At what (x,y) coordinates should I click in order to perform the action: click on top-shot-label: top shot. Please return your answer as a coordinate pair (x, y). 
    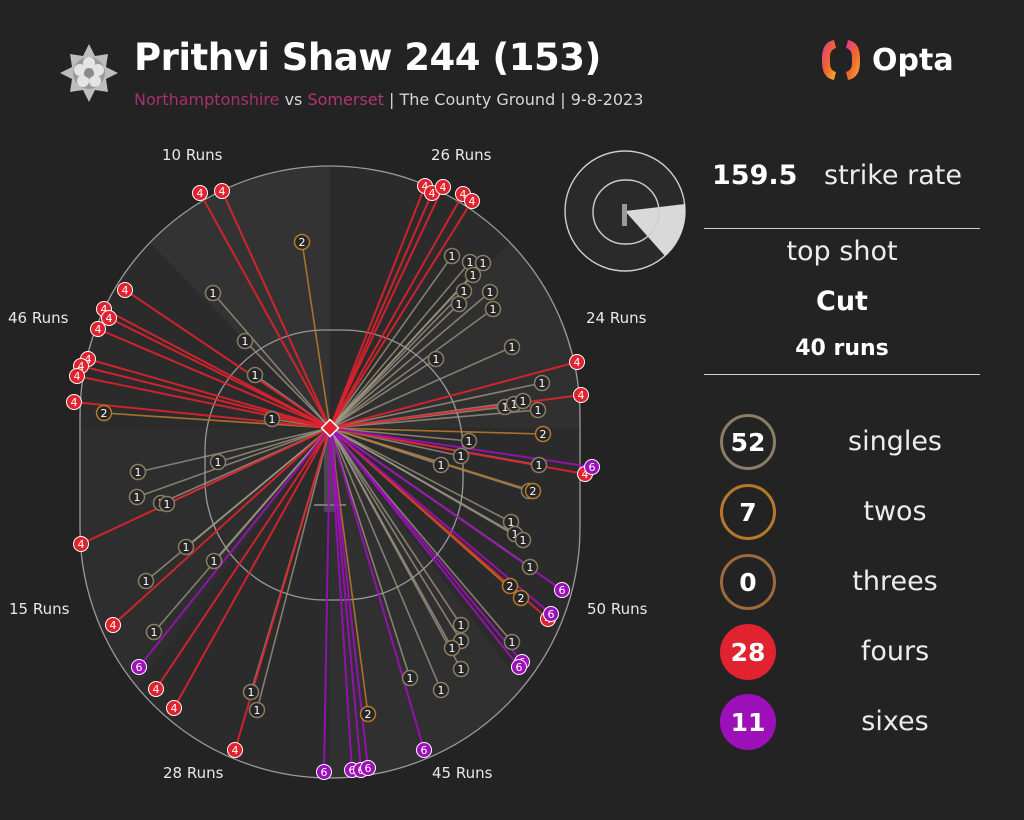
    Looking at the image, I should click on (842, 251).